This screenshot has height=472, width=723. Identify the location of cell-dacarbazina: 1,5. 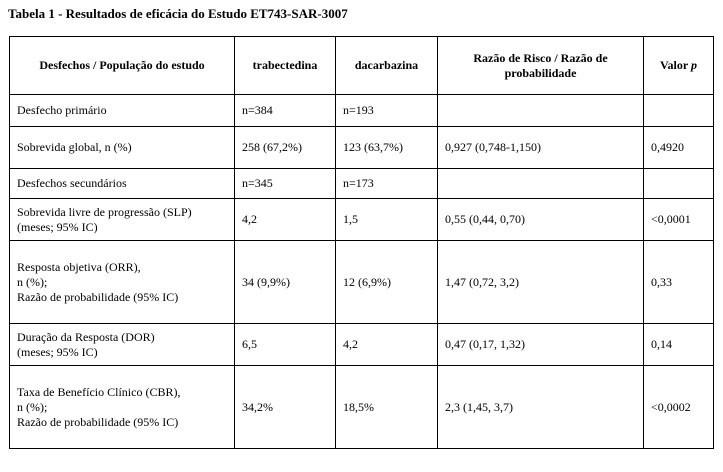
(386, 219).